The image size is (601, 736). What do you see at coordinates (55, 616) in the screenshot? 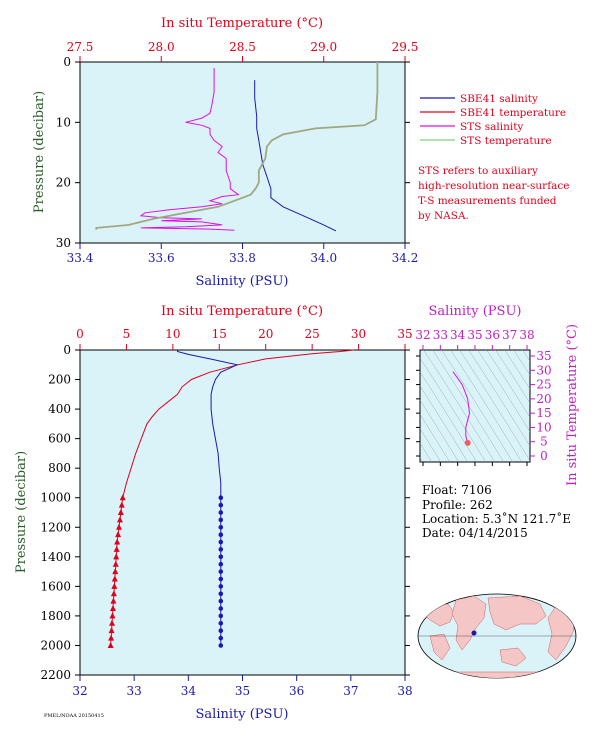
I see `bottom-pressure-tick-label: 1800` at bounding box center [55, 616].